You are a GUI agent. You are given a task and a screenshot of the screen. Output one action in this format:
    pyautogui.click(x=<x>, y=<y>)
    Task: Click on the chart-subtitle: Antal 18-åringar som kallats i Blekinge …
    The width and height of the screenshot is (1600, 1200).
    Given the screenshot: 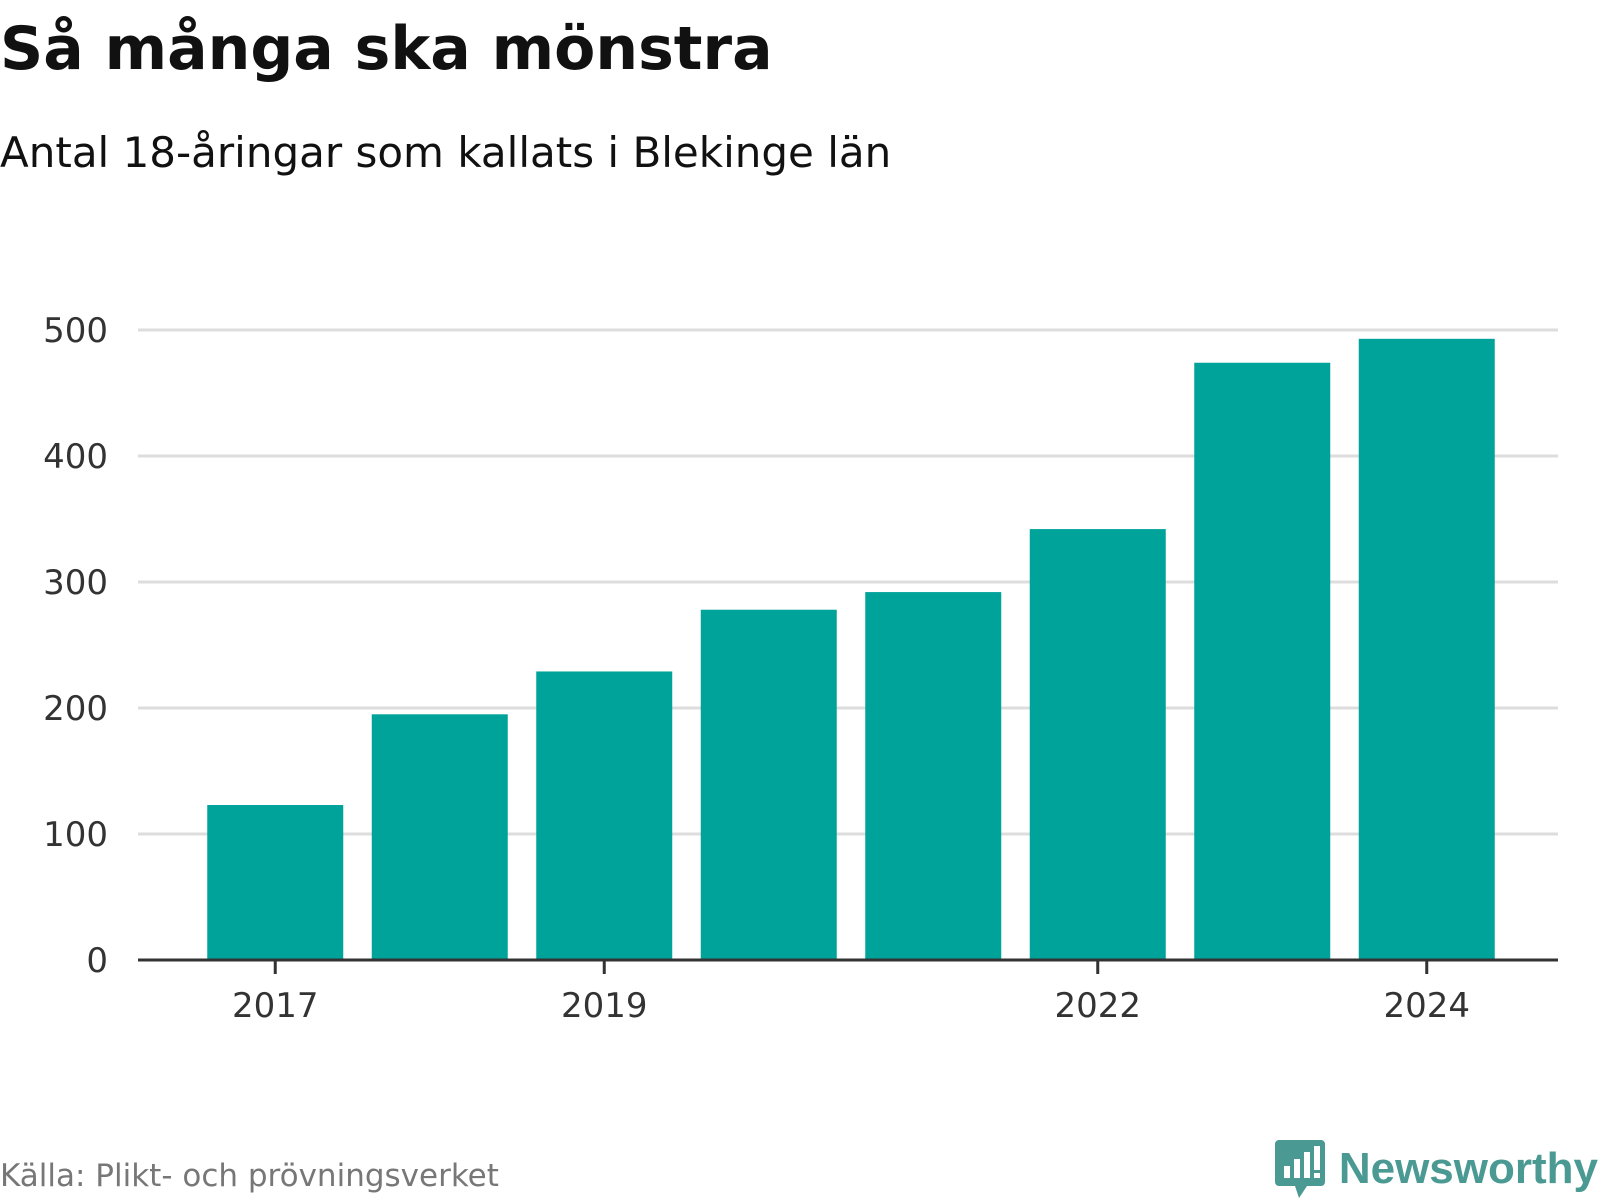 What is the action you would take?
    pyautogui.click(x=446, y=152)
    